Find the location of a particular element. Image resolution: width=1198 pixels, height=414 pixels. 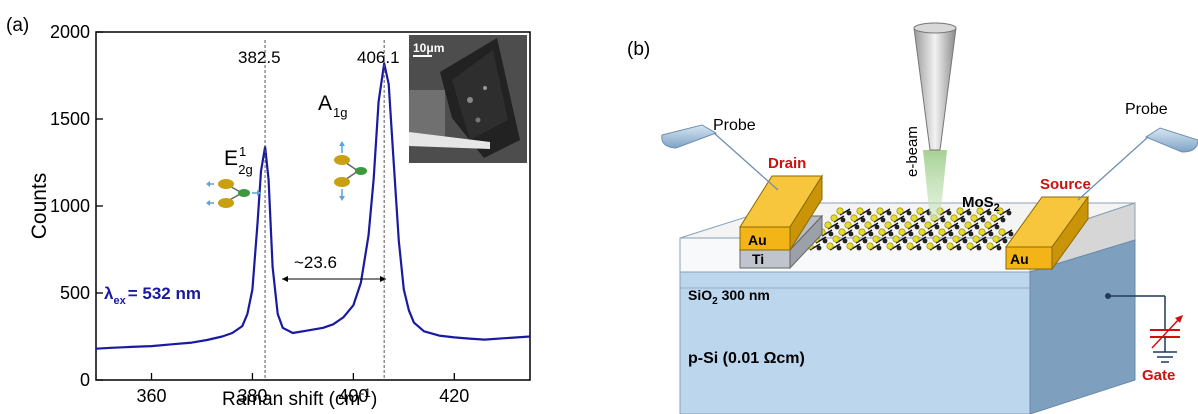

au-right-label: Au is located at coordinates (1019, 259).